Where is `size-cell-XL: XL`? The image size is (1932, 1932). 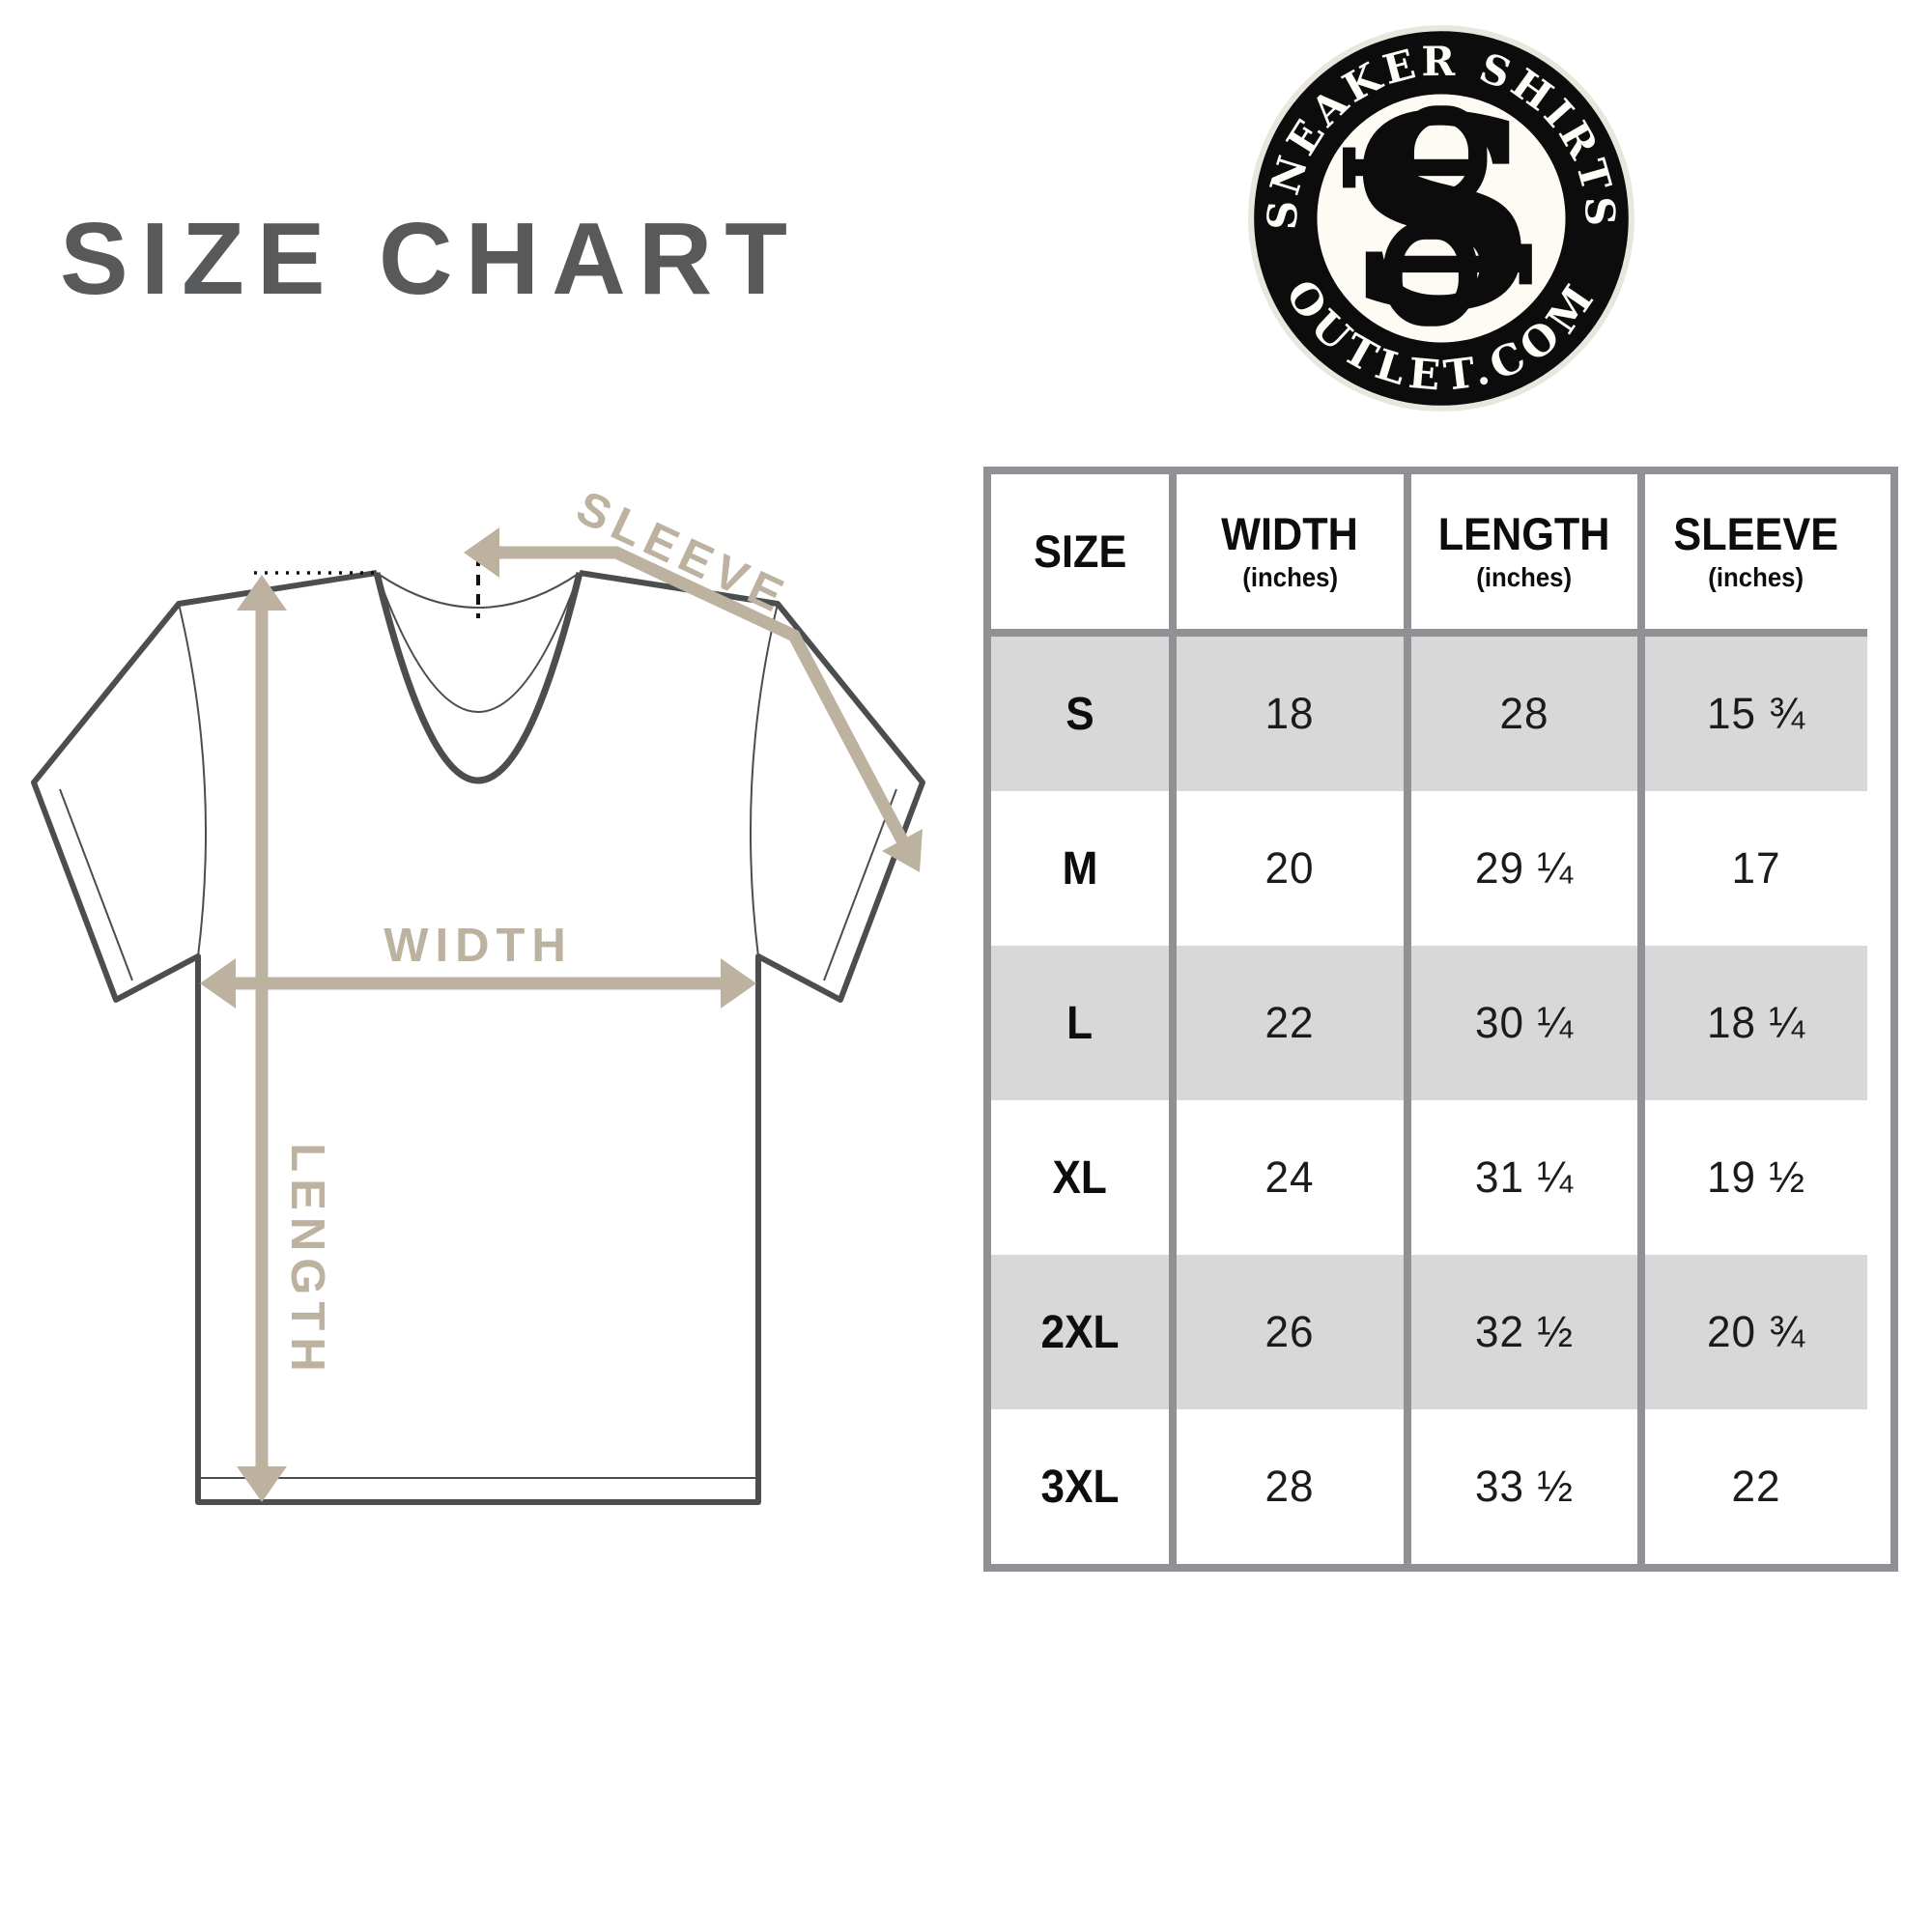 size-cell-XL: XL is located at coordinates (1084, 1177).